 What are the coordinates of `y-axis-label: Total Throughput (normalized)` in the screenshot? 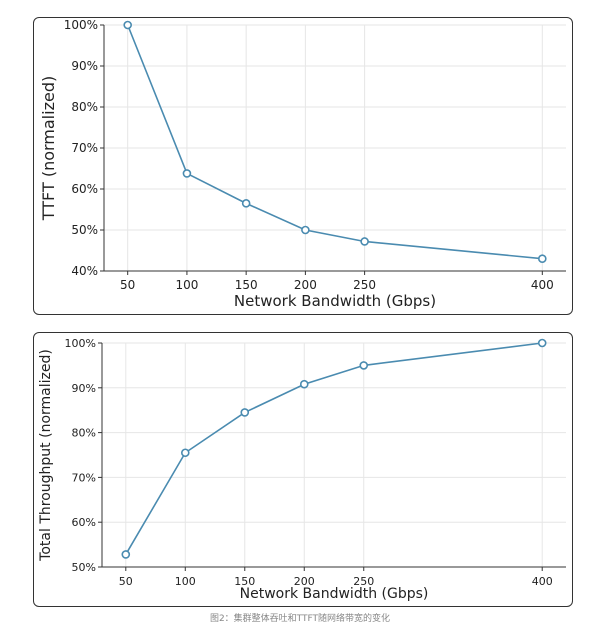 It's located at (46, 455).